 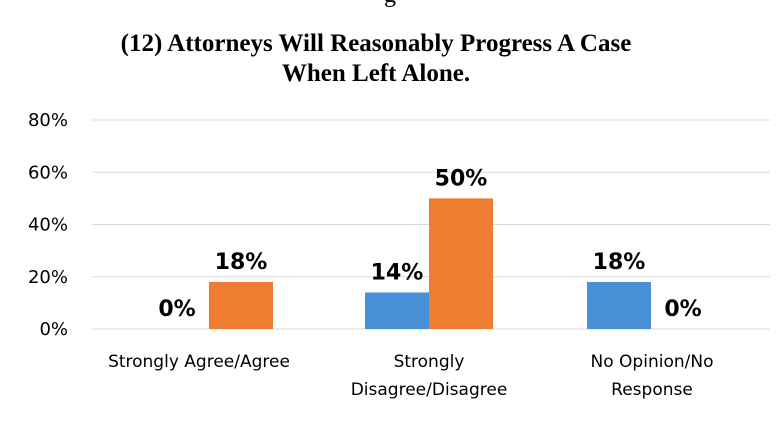 I want to click on x-category-label: No Opinion/No Response, so click(x=652, y=376).